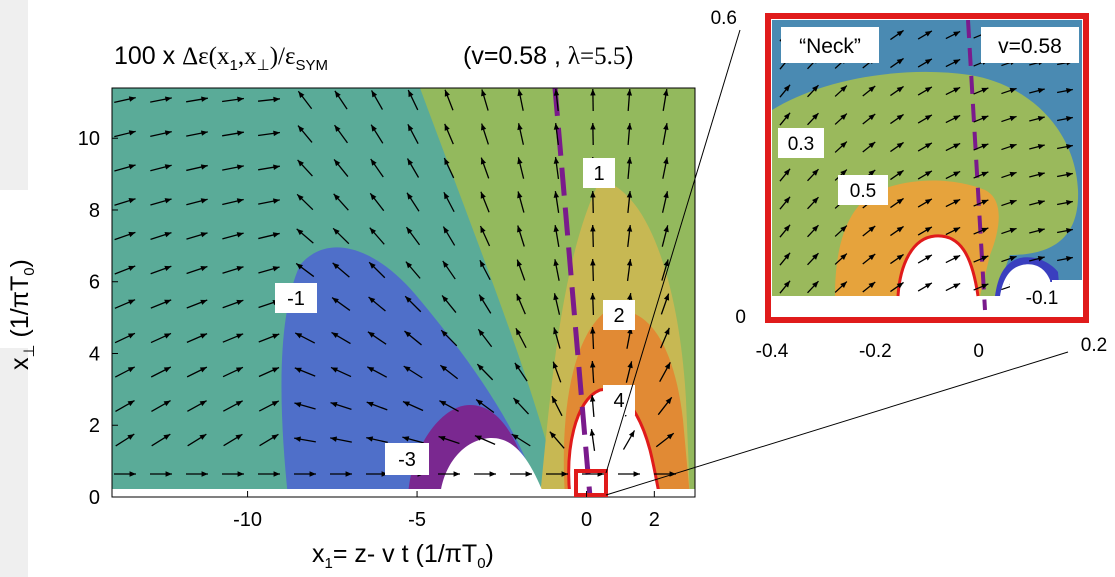 This screenshot has height=577, width=1115. I want to click on contour-label-2: 2, so click(618, 316).